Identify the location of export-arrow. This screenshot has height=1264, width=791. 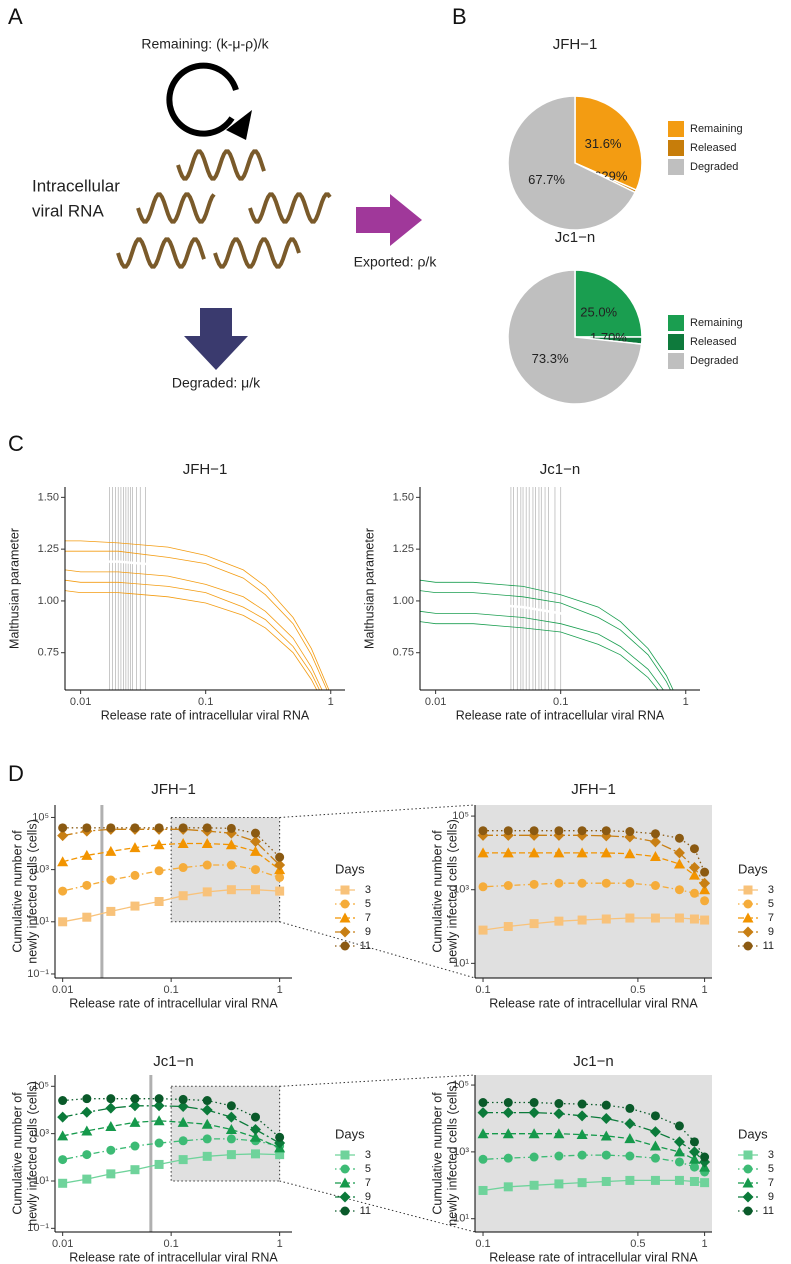
(389, 220).